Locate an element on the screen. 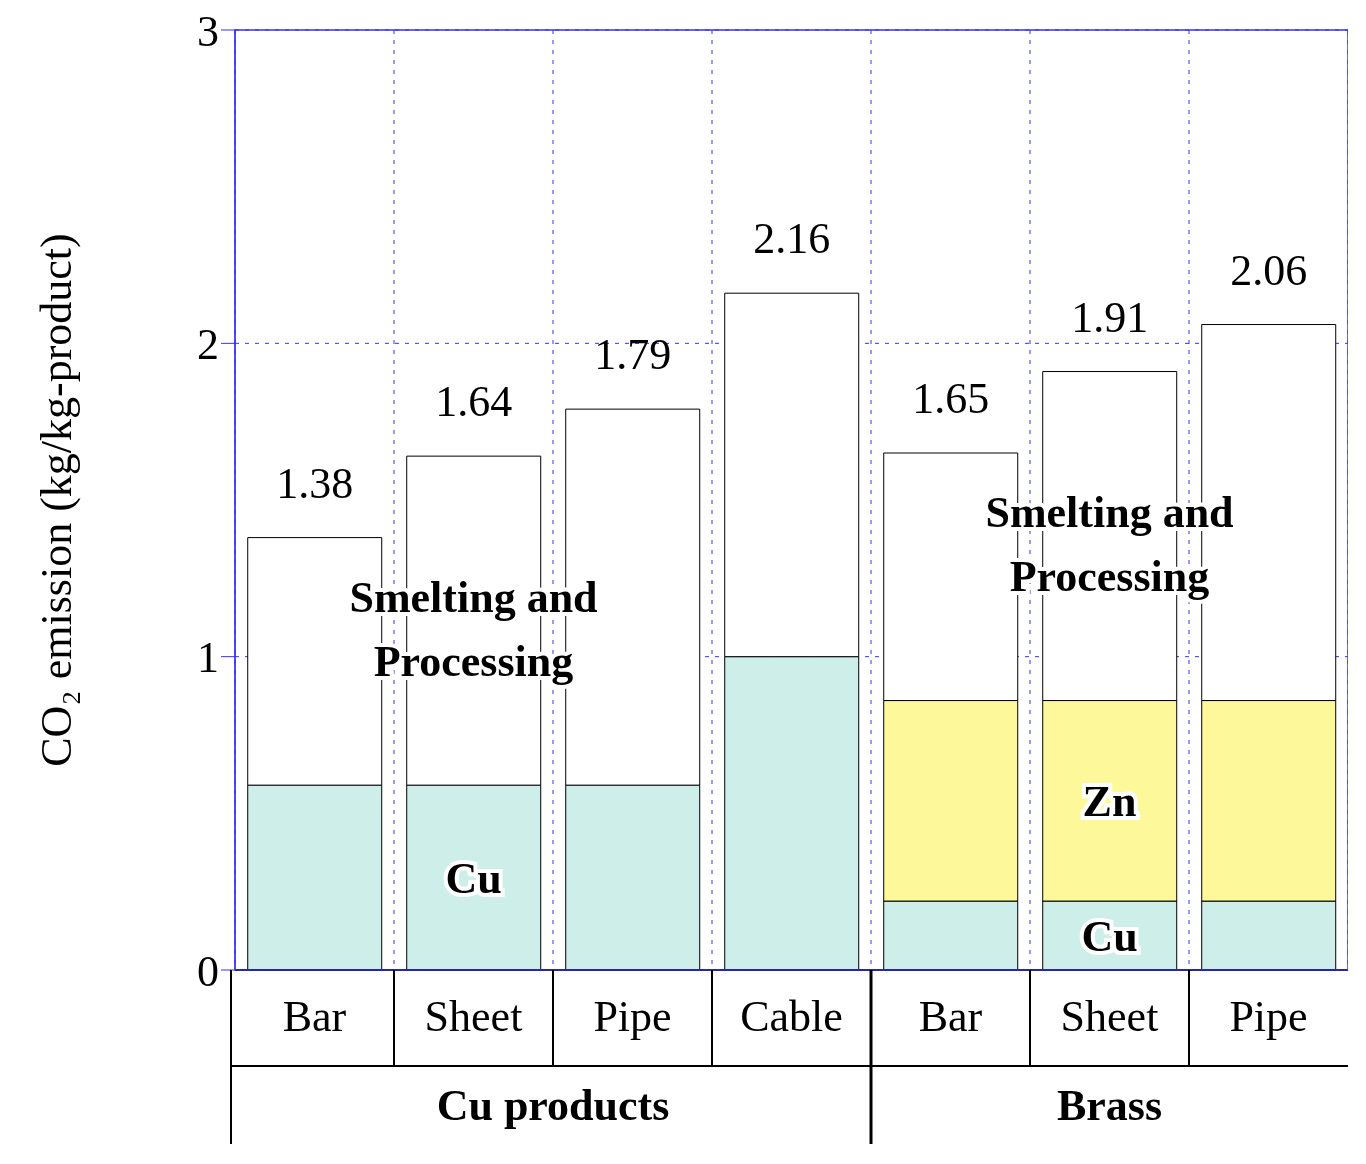  y-tick-label: 2 is located at coordinates (208, 344).